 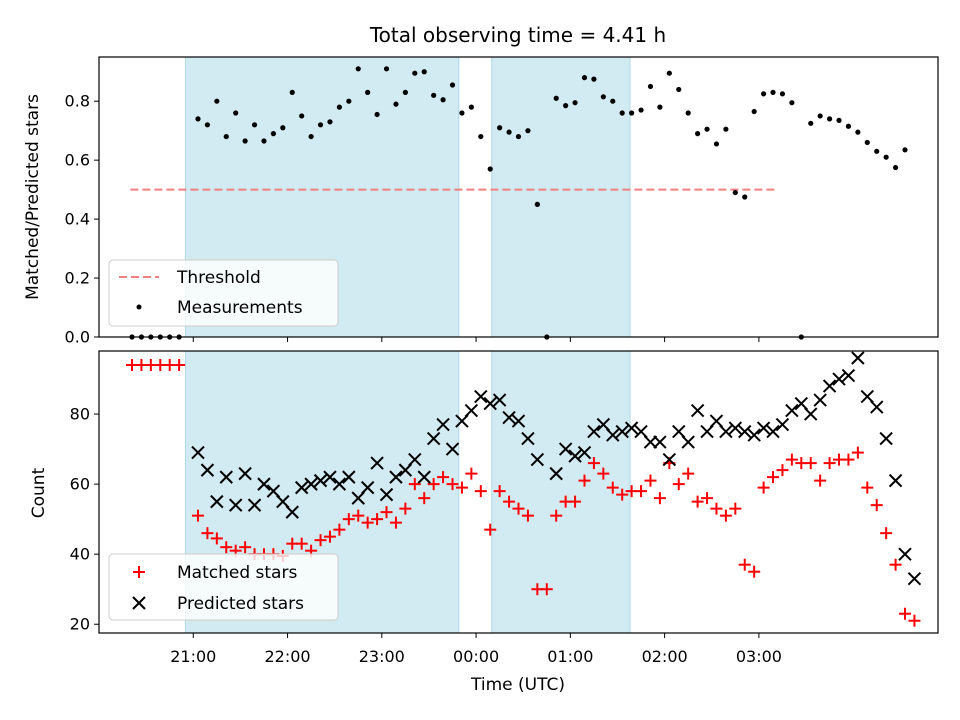 I want to click on top-legend: Threshold Measurements, so click(x=223, y=293).